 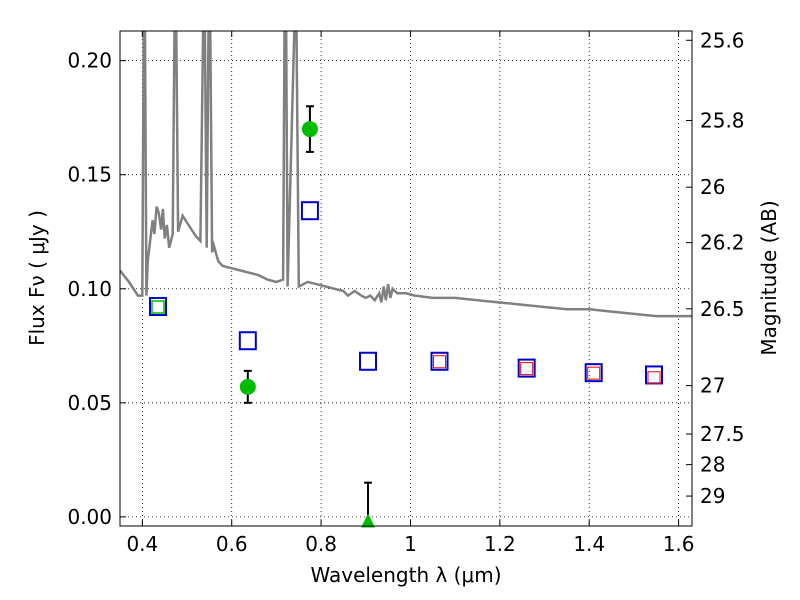 I want to click on x-tick-label: 1.6, so click(x=679, y=544).